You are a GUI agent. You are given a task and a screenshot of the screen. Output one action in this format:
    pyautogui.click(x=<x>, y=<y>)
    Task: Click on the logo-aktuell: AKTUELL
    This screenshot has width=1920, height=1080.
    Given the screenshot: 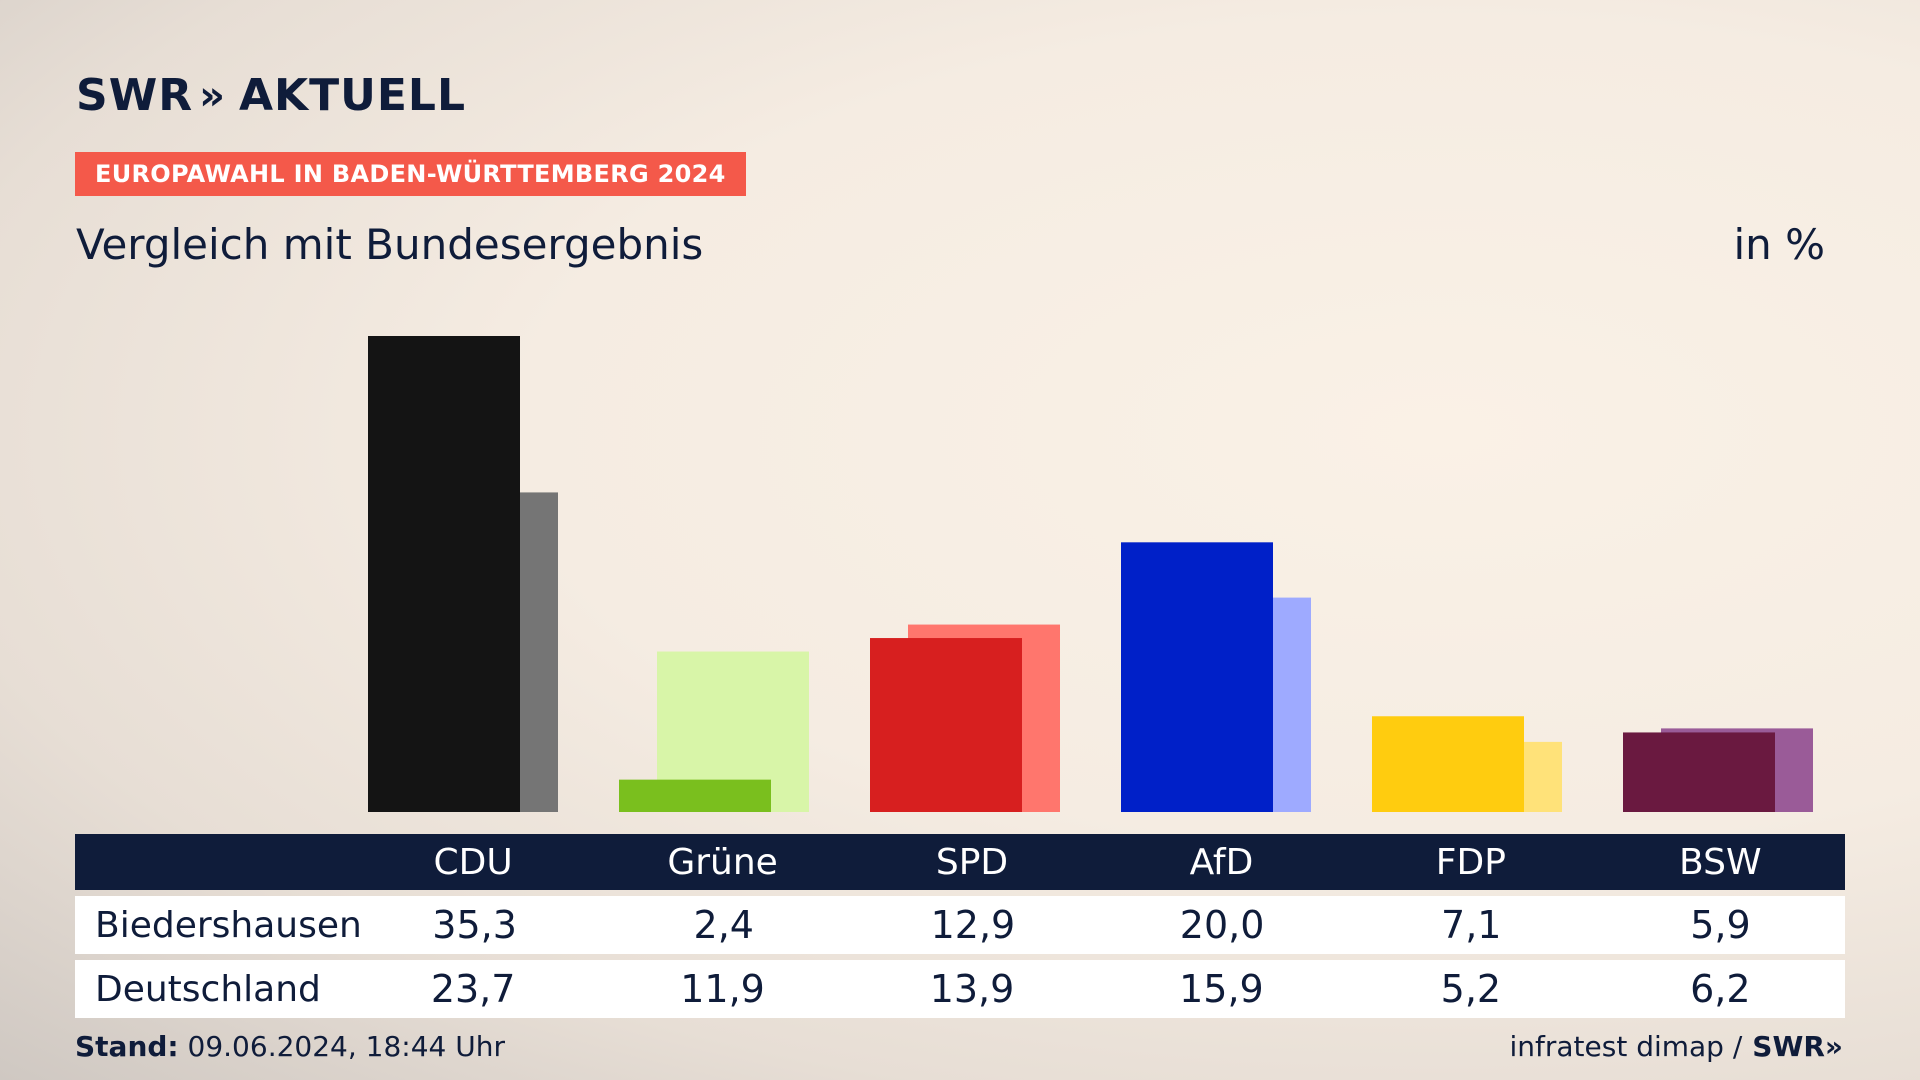 What is the action you would take?
    pyautogui.click(x=352, y=95)
    